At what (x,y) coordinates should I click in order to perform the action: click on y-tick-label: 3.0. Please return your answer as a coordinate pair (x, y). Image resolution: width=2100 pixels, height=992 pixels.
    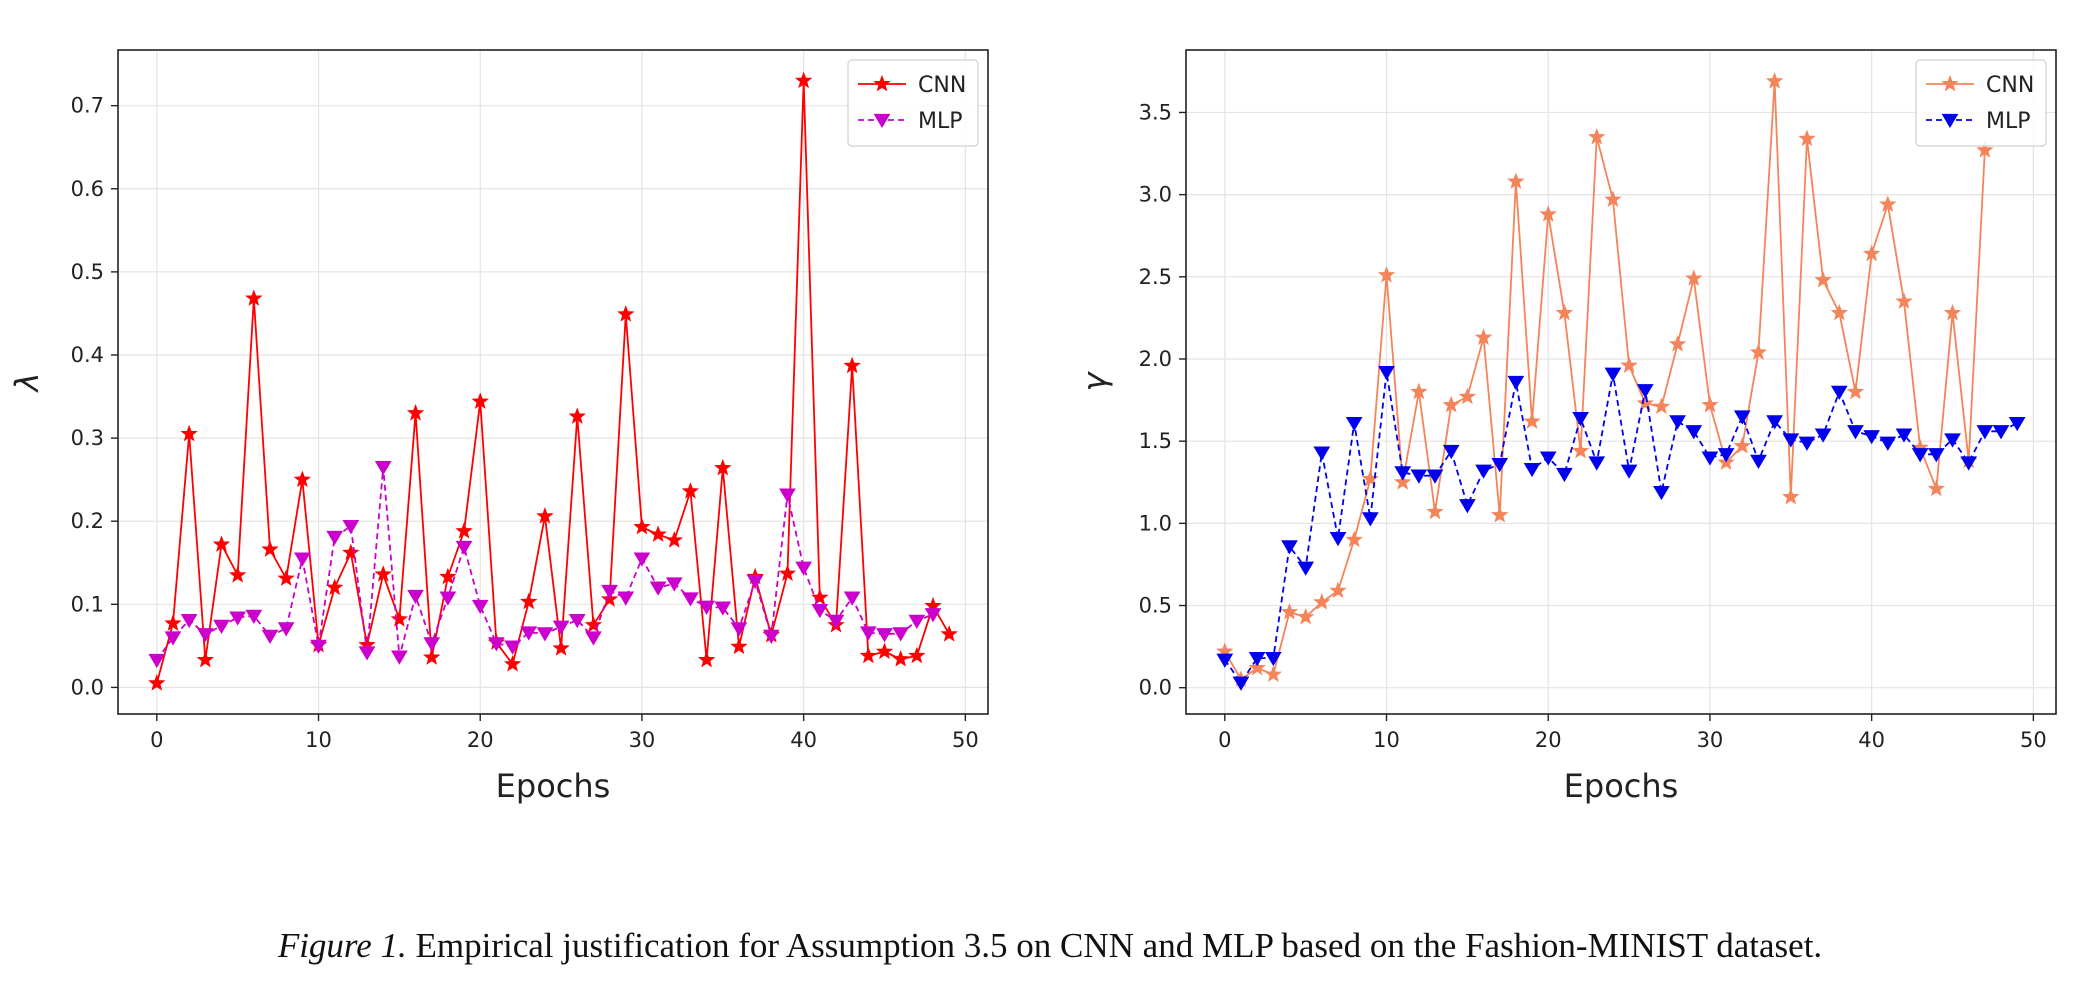
    Looking at the image, I should click on (1155, 195).